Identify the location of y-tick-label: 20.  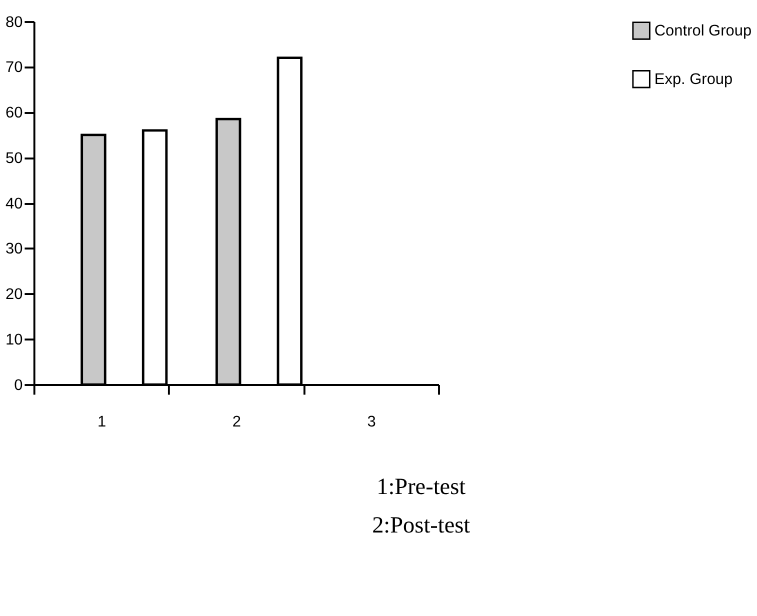
(14, 295).